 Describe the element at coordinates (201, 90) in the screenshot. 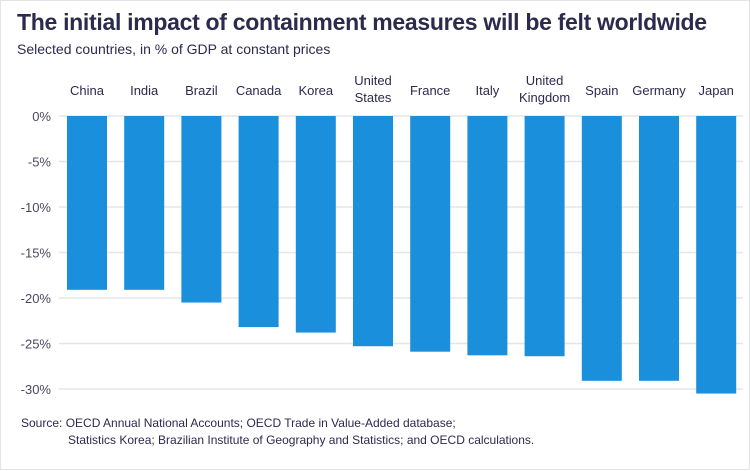

I see `category-label: Brazil` at that location.